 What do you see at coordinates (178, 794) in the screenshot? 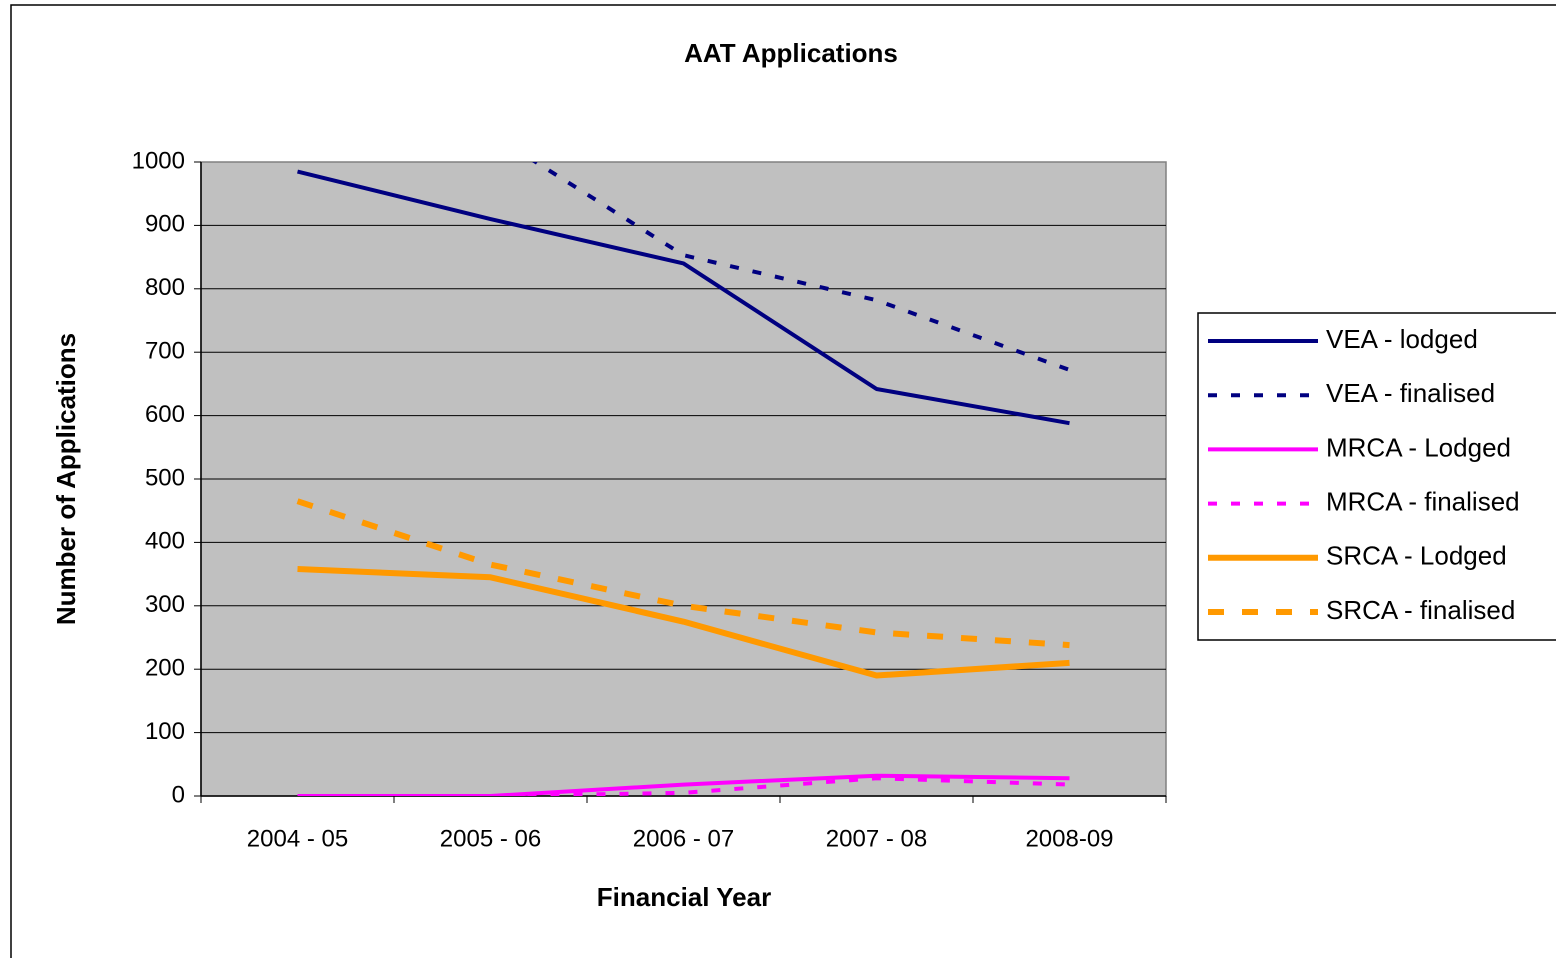
I see `y-tick-label: 0` at bounding box center [178, 794].